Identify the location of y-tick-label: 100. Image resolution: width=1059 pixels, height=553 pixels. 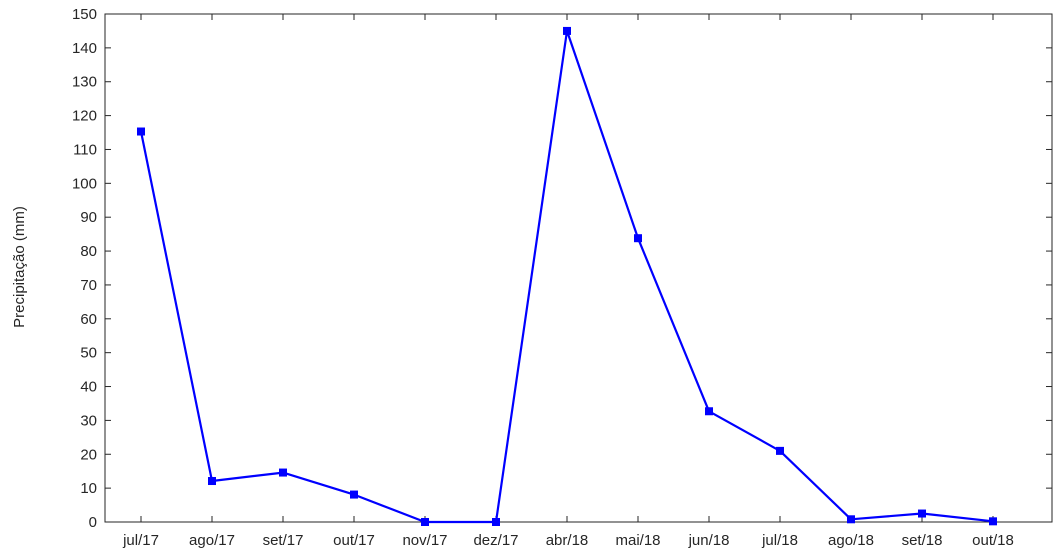
(84, 183).